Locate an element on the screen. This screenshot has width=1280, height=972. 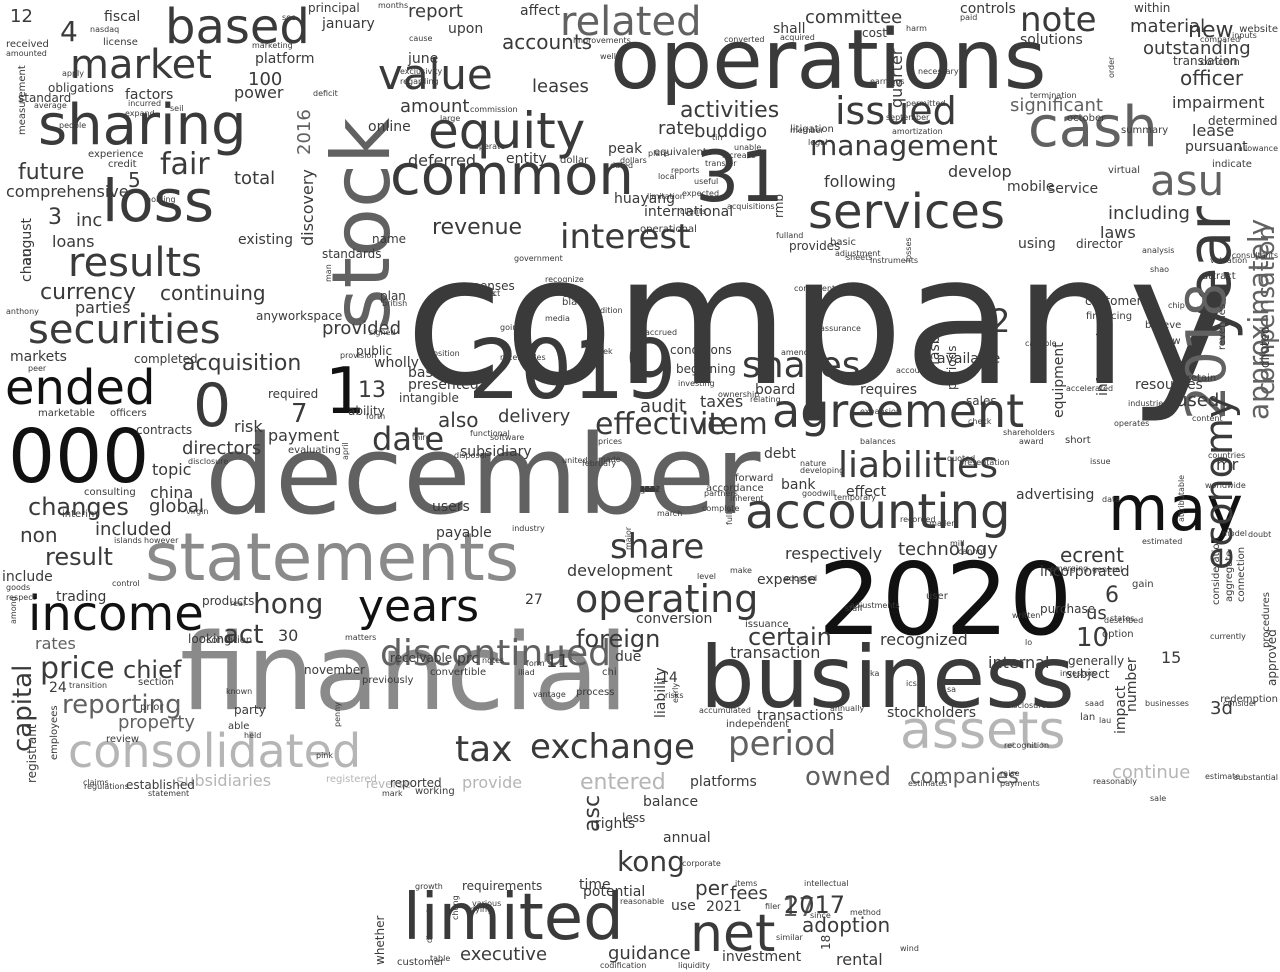
cloud-word: officer is located at coordinates (1212, 78).